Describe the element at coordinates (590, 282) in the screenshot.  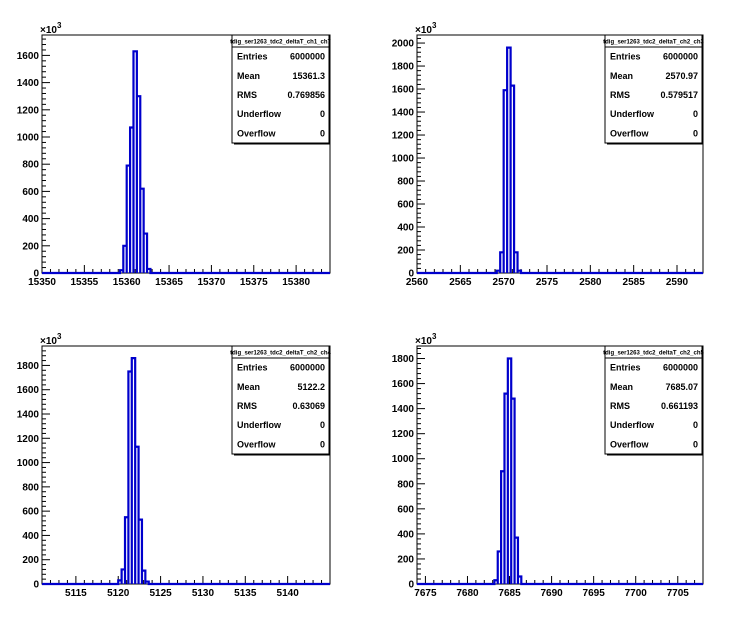
I see `x-tick-label: 2580` at that location.